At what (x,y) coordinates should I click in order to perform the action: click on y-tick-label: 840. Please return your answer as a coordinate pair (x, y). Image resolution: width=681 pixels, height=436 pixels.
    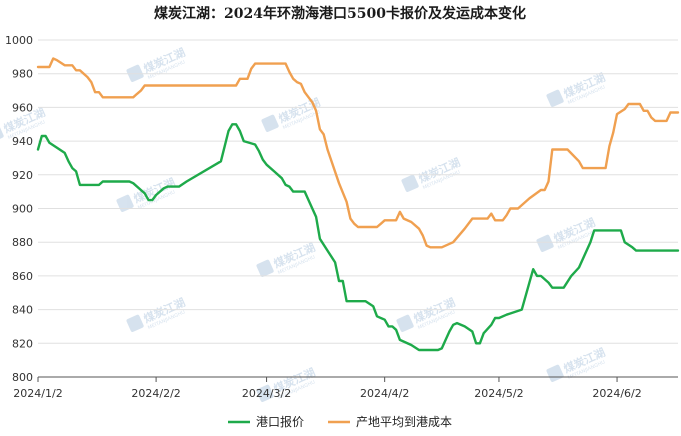
    Looking at the image, I should click on (22, 310).